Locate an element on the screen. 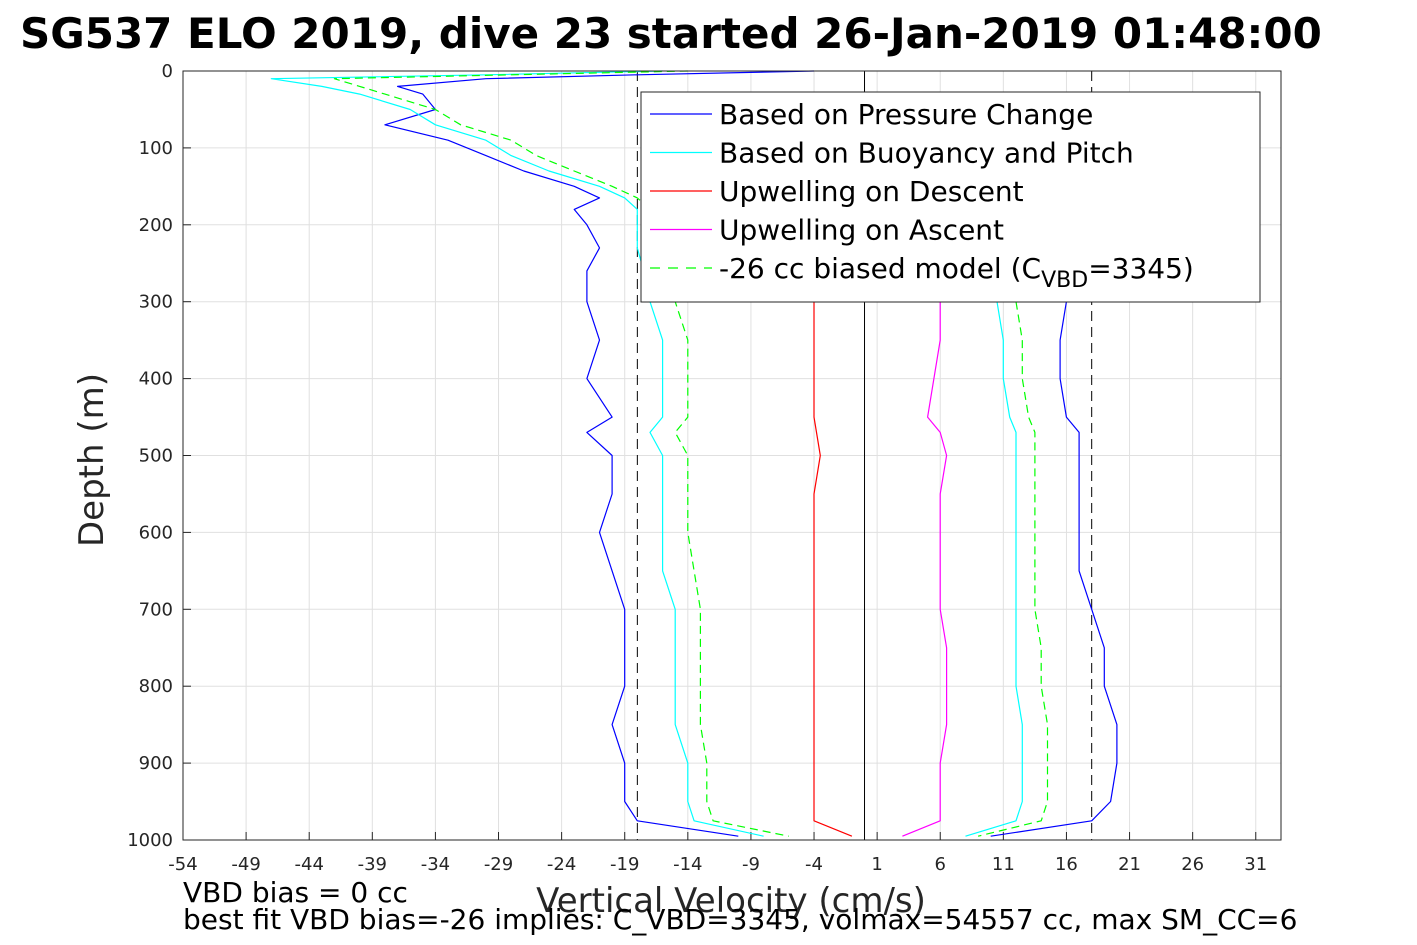 This screenshot has width=1417, height=945. y-tick-label: 800 is located at coordinates (156, 686).